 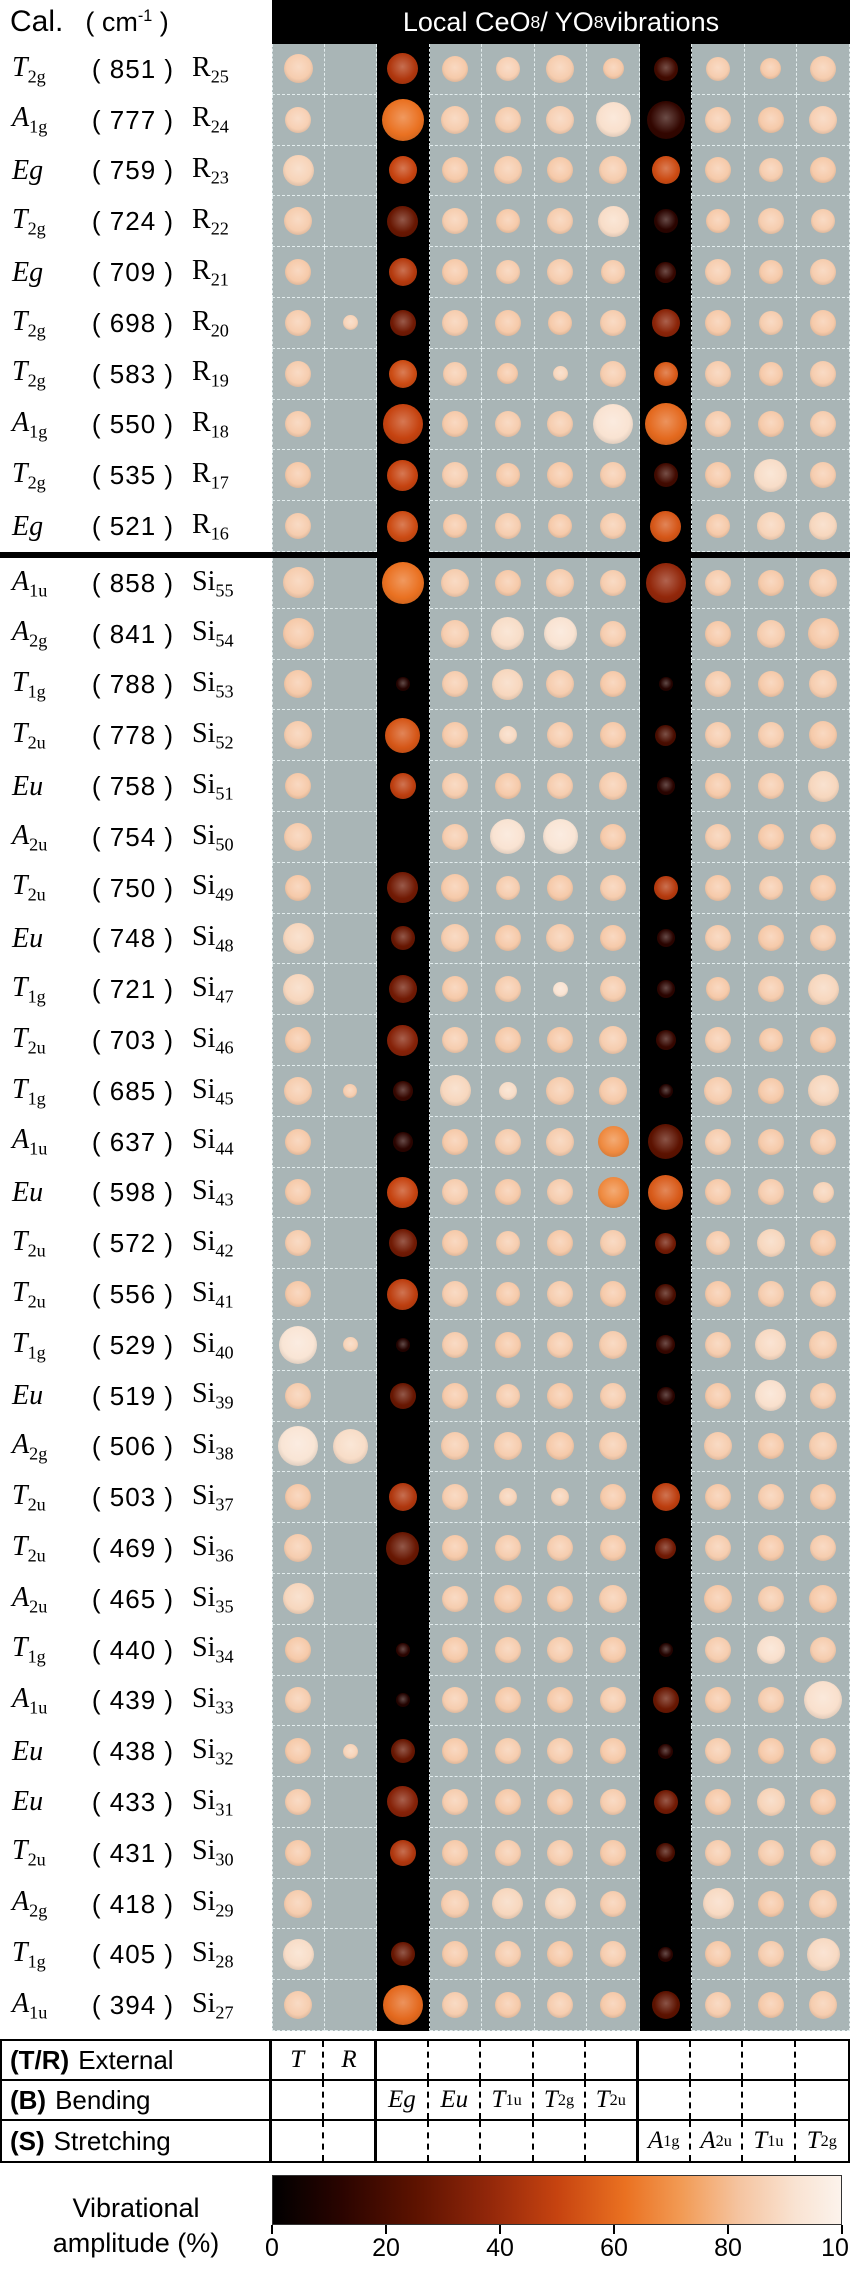 I want to click on mode-row-si48: Eu ( 748 ) Si48, so click(x=425, y=939).